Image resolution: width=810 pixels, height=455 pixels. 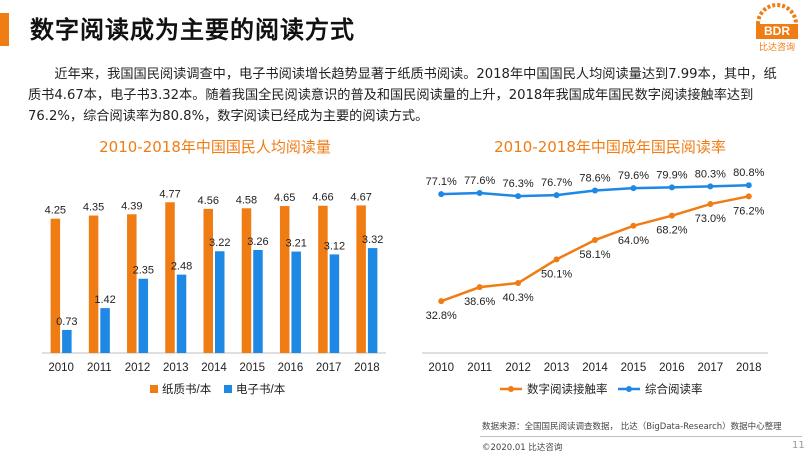 What do you see at coordinates (441, 182) in the screenshot?
I see `line-value-label: 77.1%` at bounding box center [441, 182].